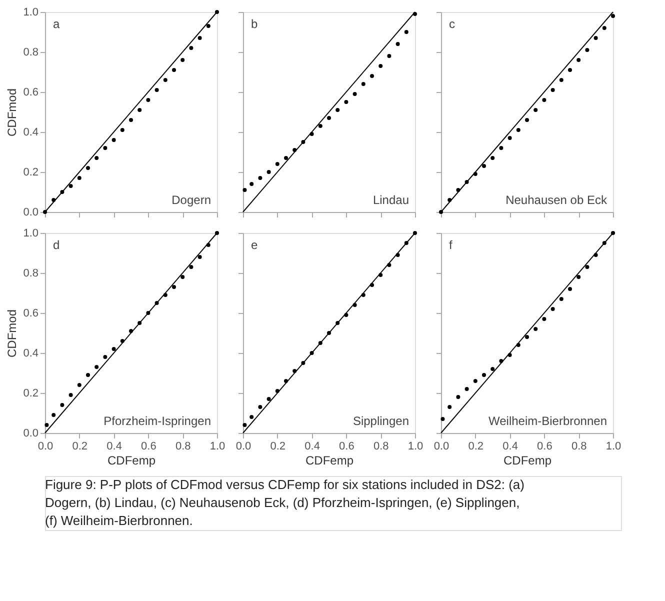  I want to click on y-tick-label: 0.8, so click(30, 52).